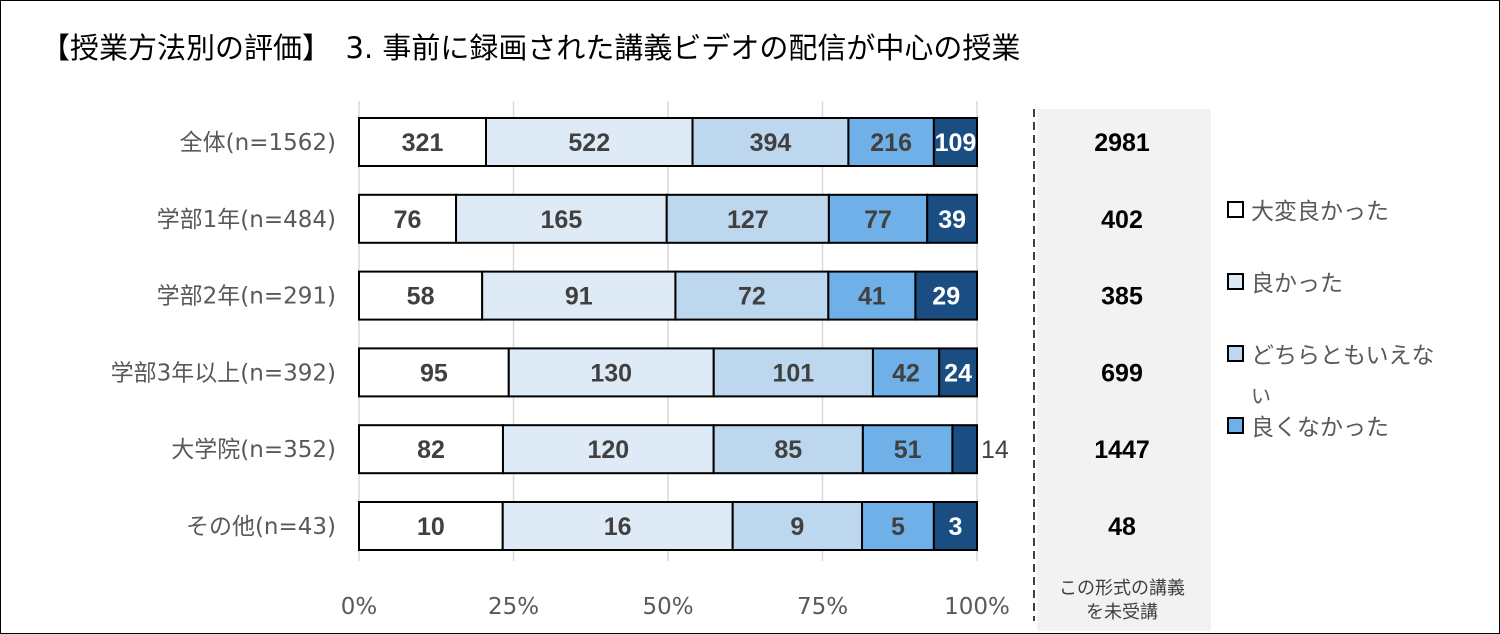 This screenshot has width=1500, height=634. I want to click on data-label: 85, so click(788, 450).